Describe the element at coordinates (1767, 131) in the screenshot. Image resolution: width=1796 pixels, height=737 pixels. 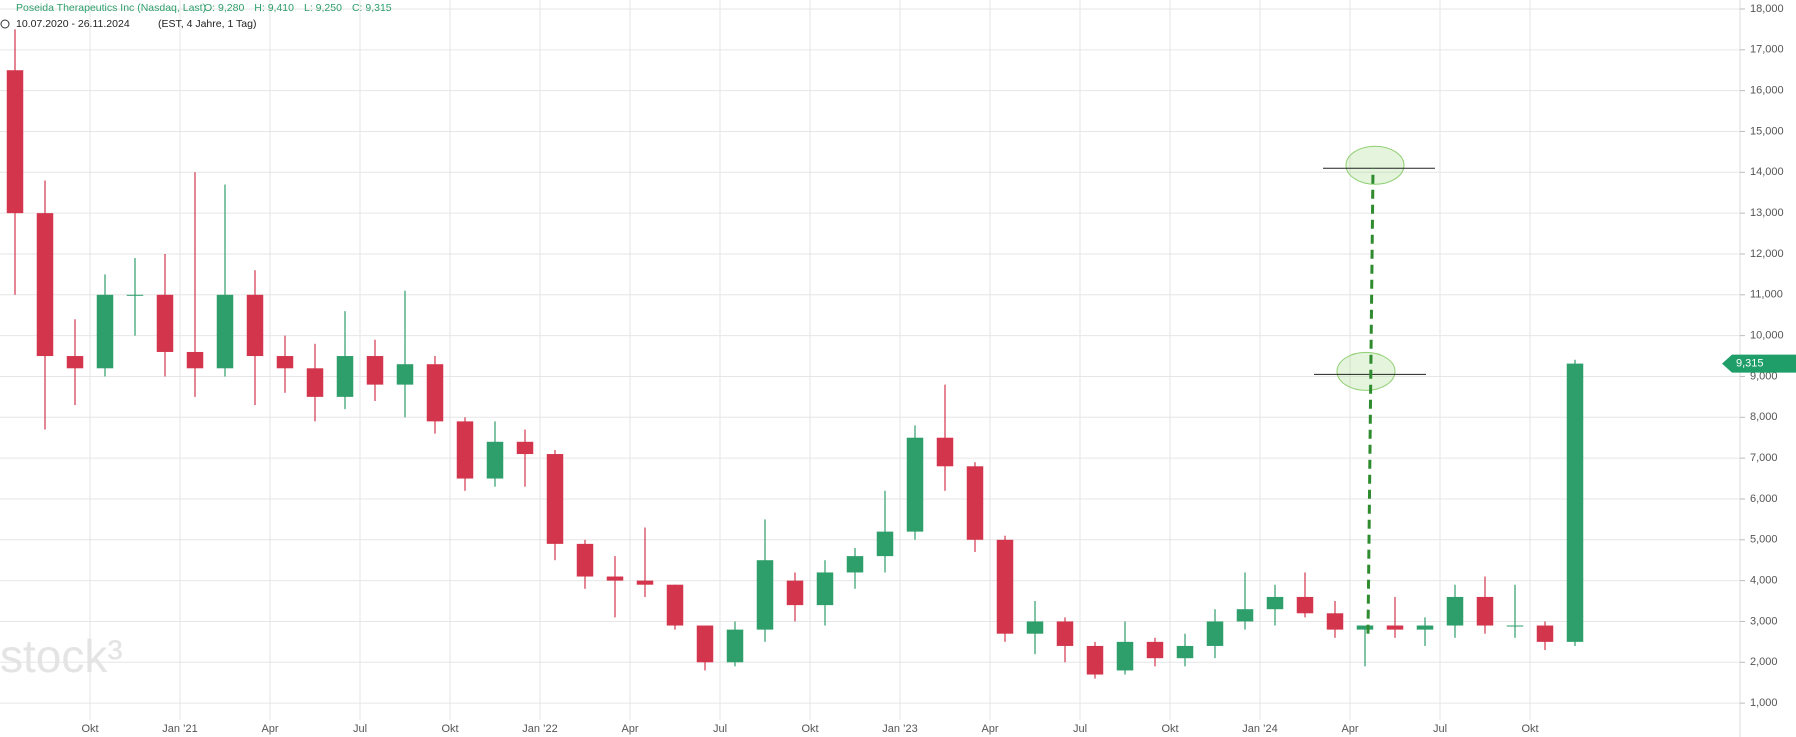
I see `y-tick-label: 15,000` at that location.